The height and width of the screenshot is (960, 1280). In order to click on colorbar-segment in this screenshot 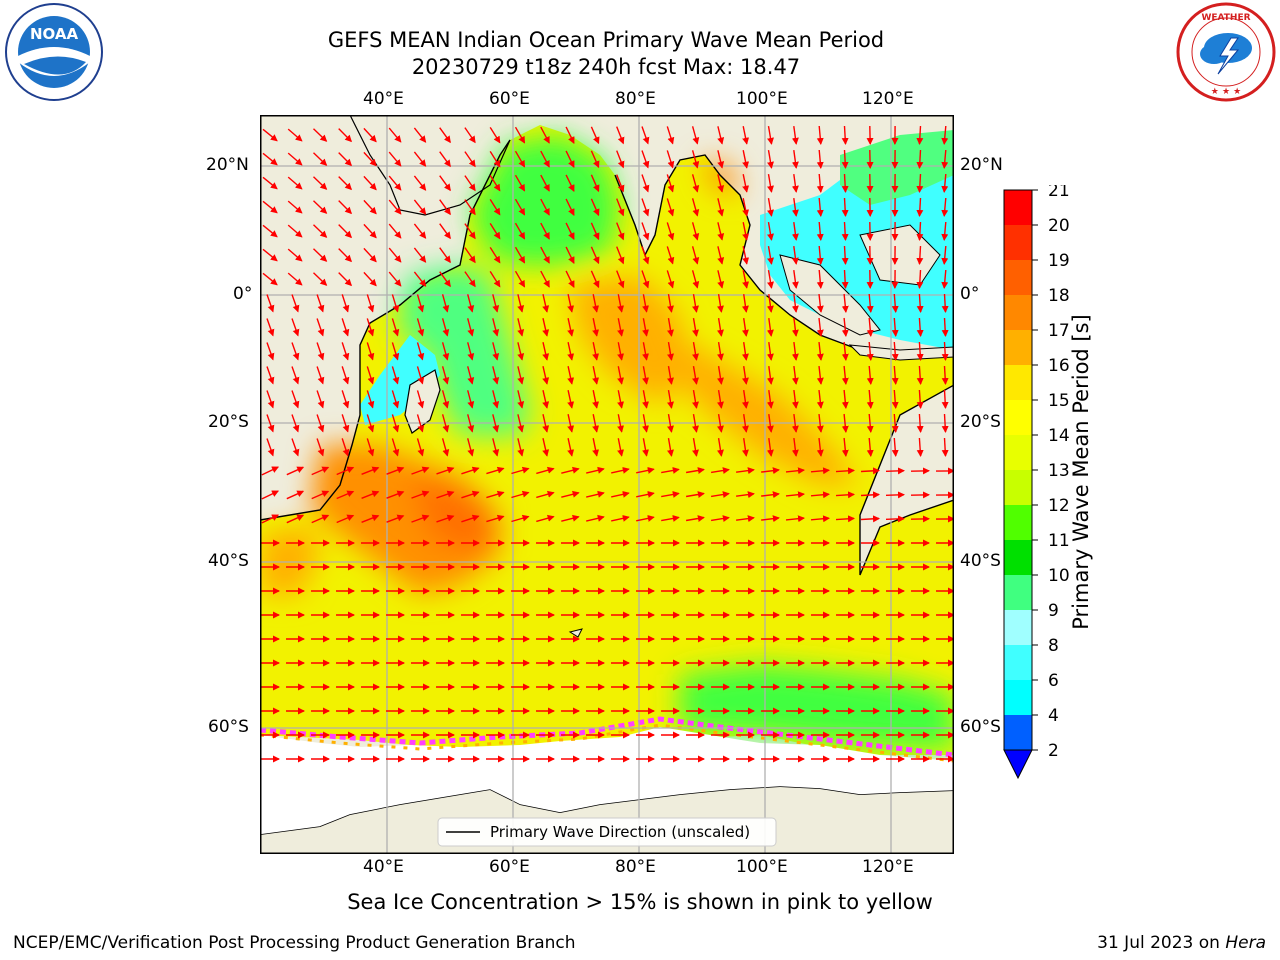, I will do `click(1018, 662)`.